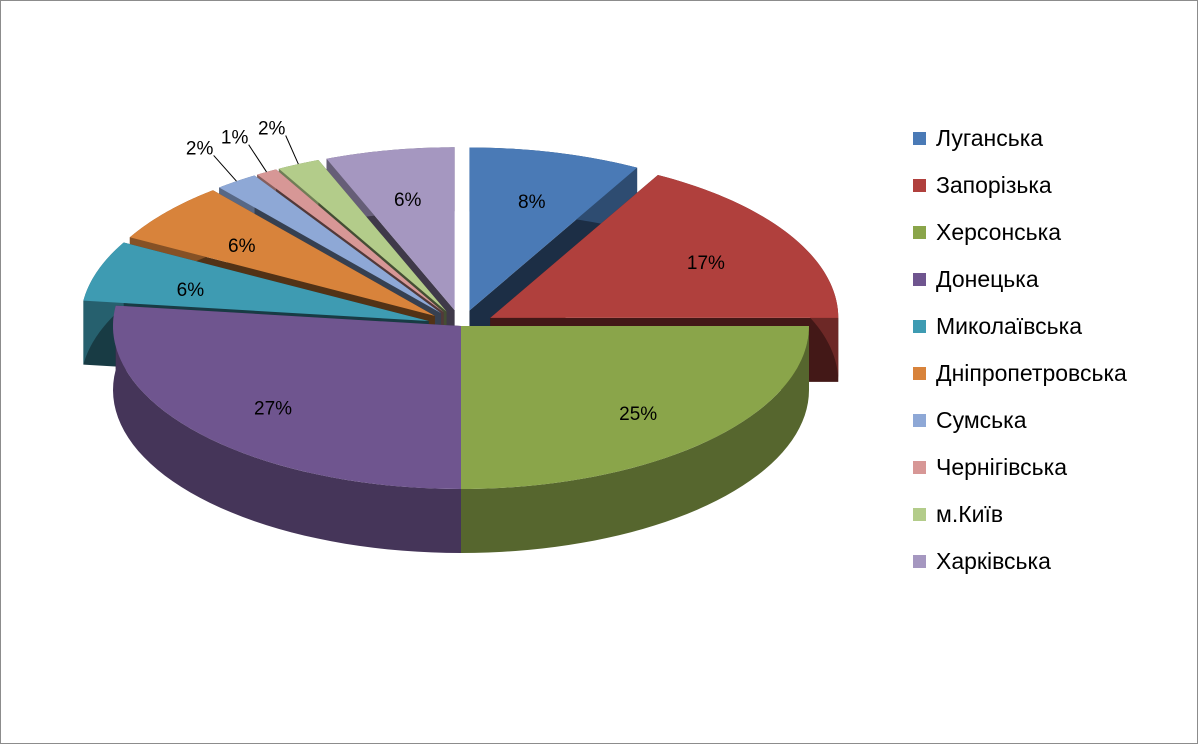  What do you see at coordinates (200, 148) in the screenshot?
I see `slice-label-6: 2%` at bounding box center [200, 148].